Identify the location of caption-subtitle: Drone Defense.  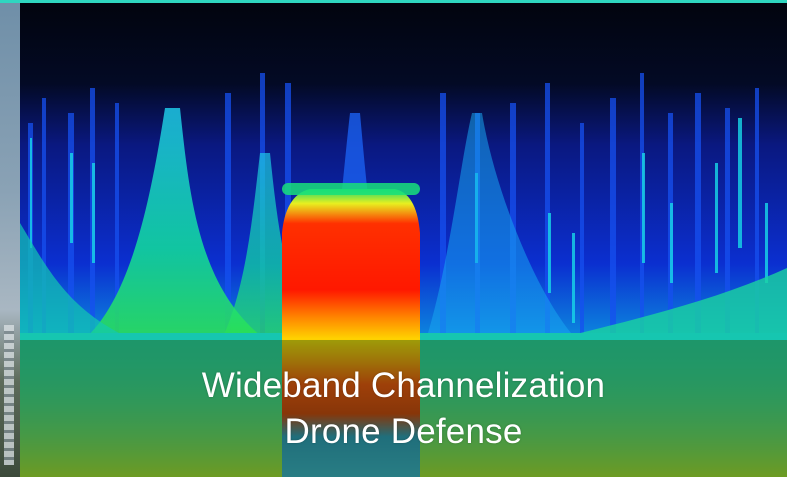
(403, 431).